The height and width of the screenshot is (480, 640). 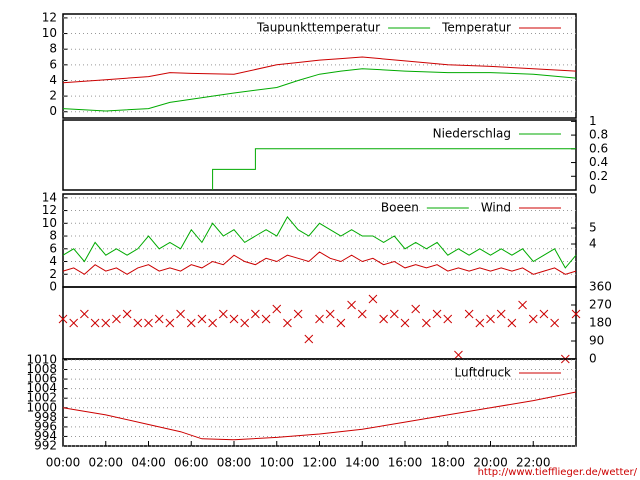 I want to click on y-tick-label: 1002, so click(x=41, y=398).